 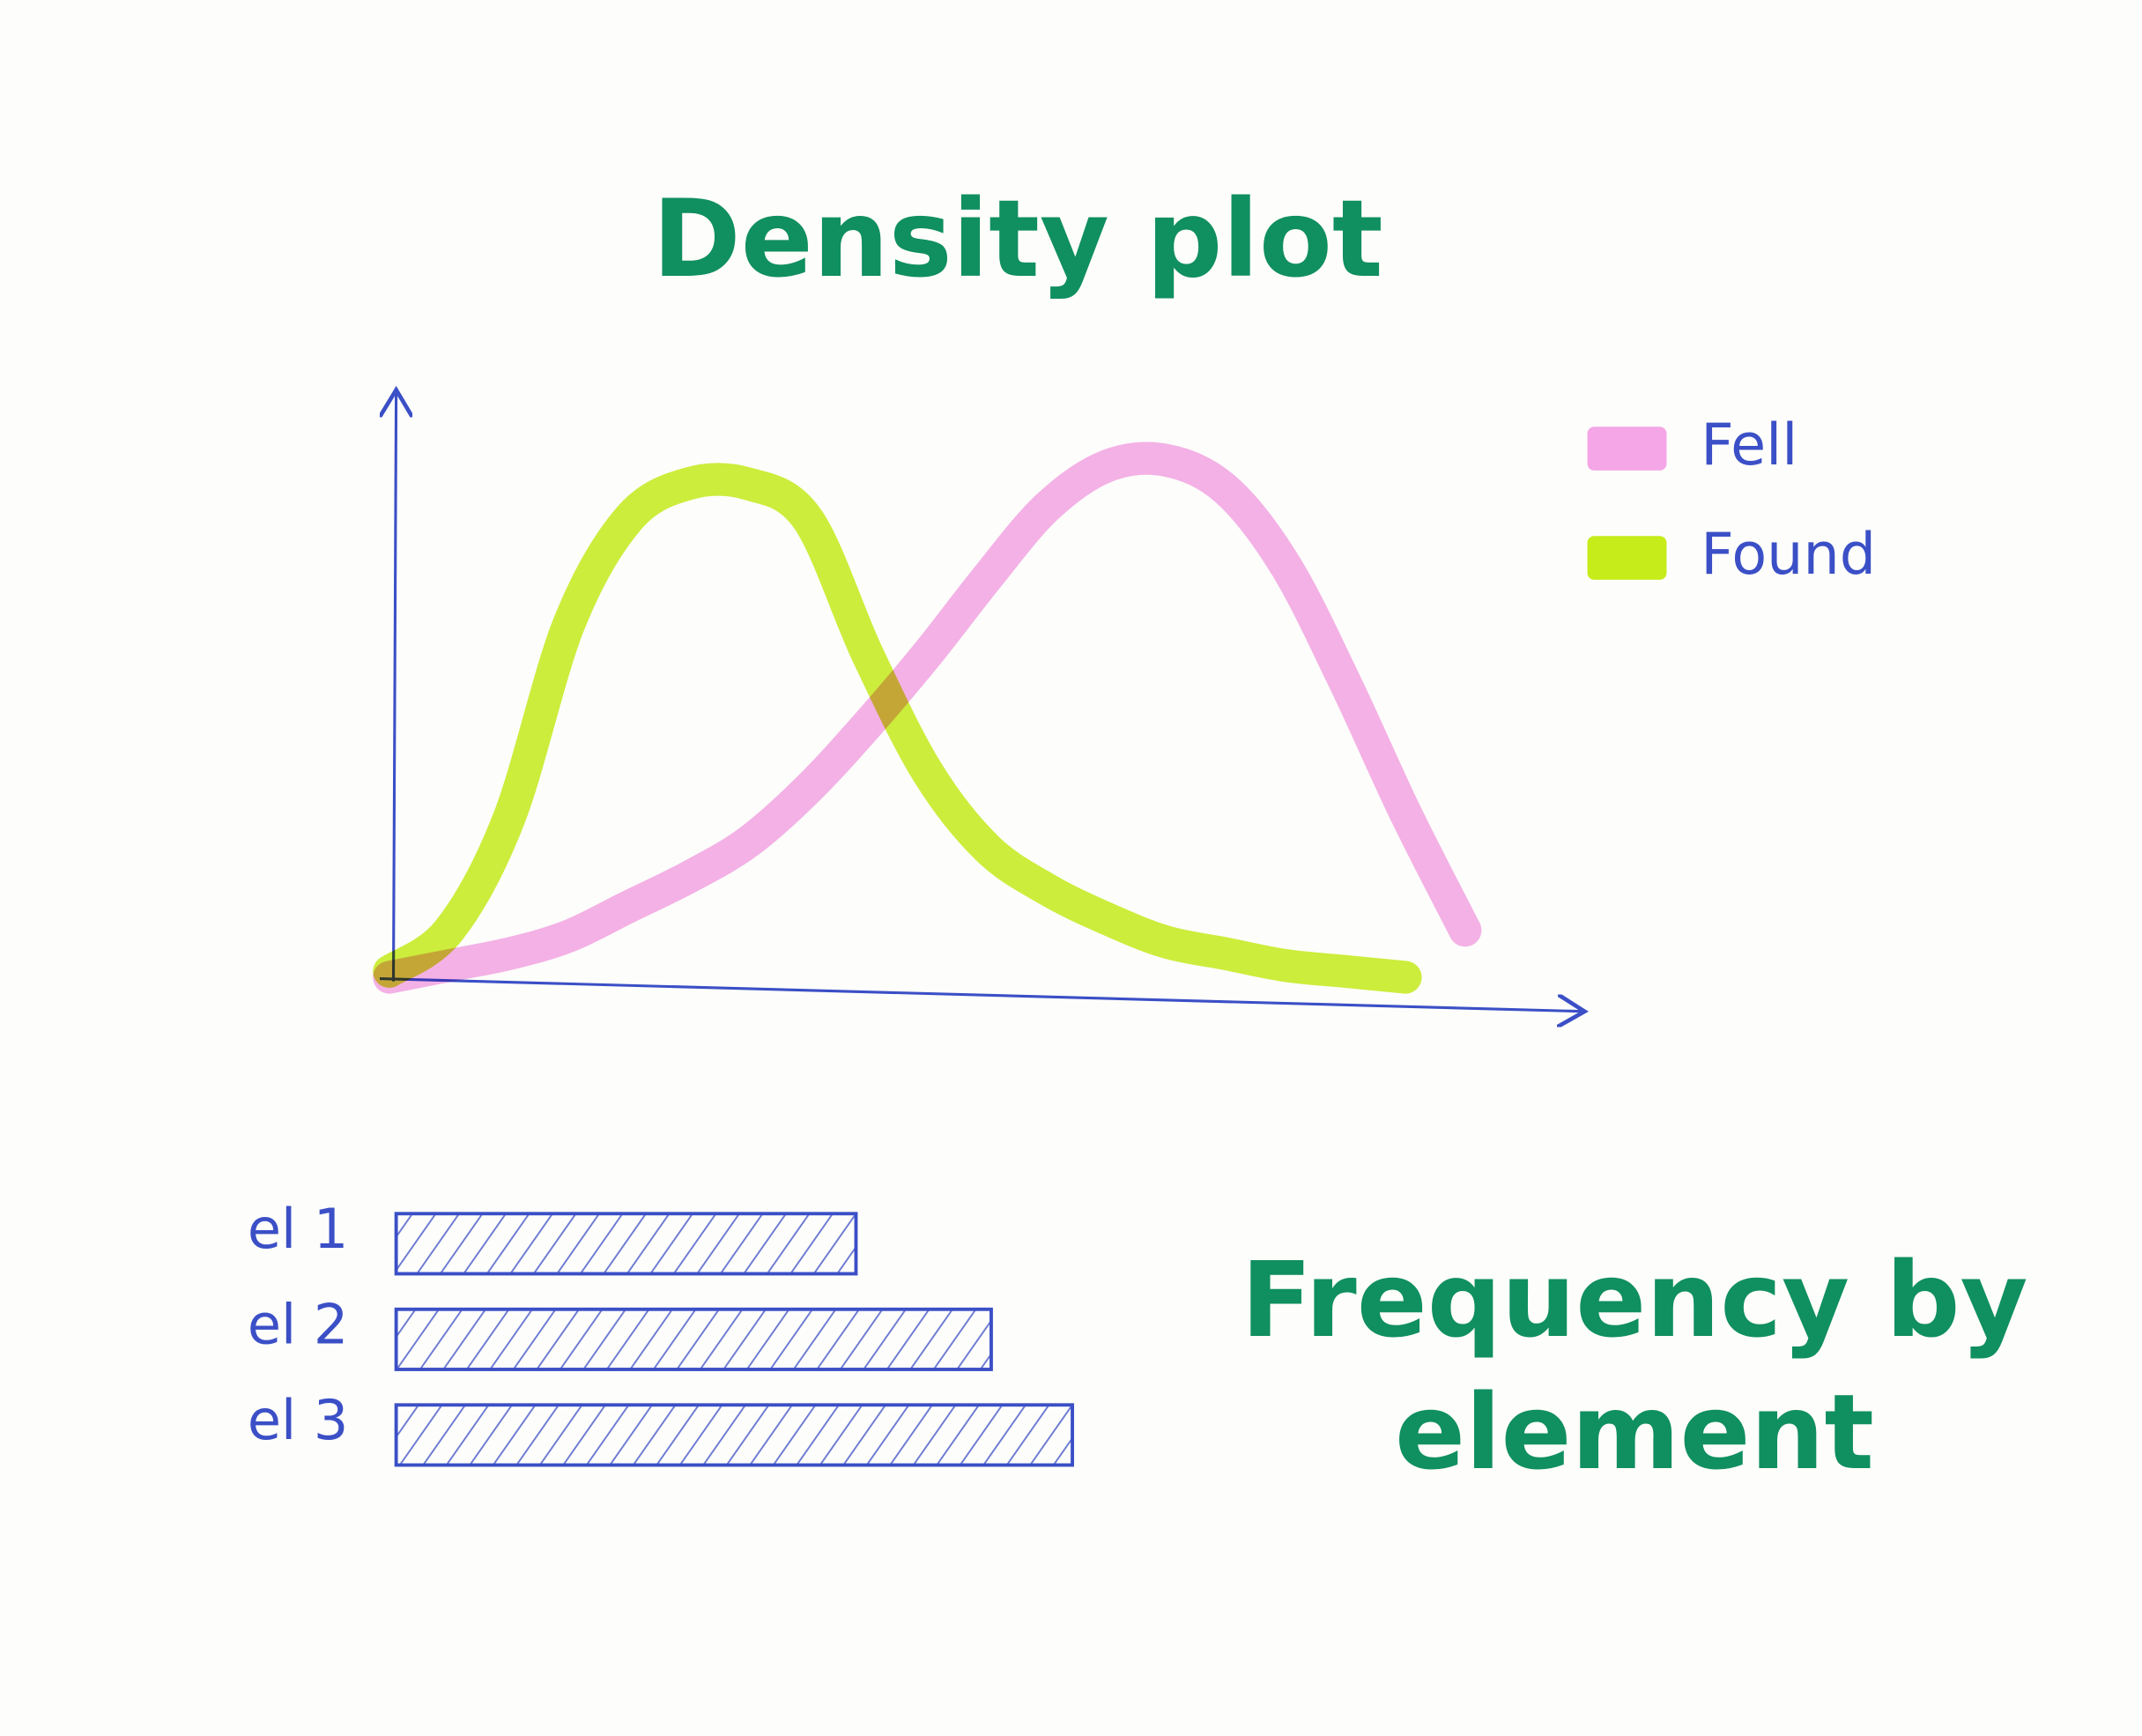 What do you see at coordinates (298, 1420) in the screenshot?
I see `y-tick-label: el 3` at bounding box center [298, 1420].